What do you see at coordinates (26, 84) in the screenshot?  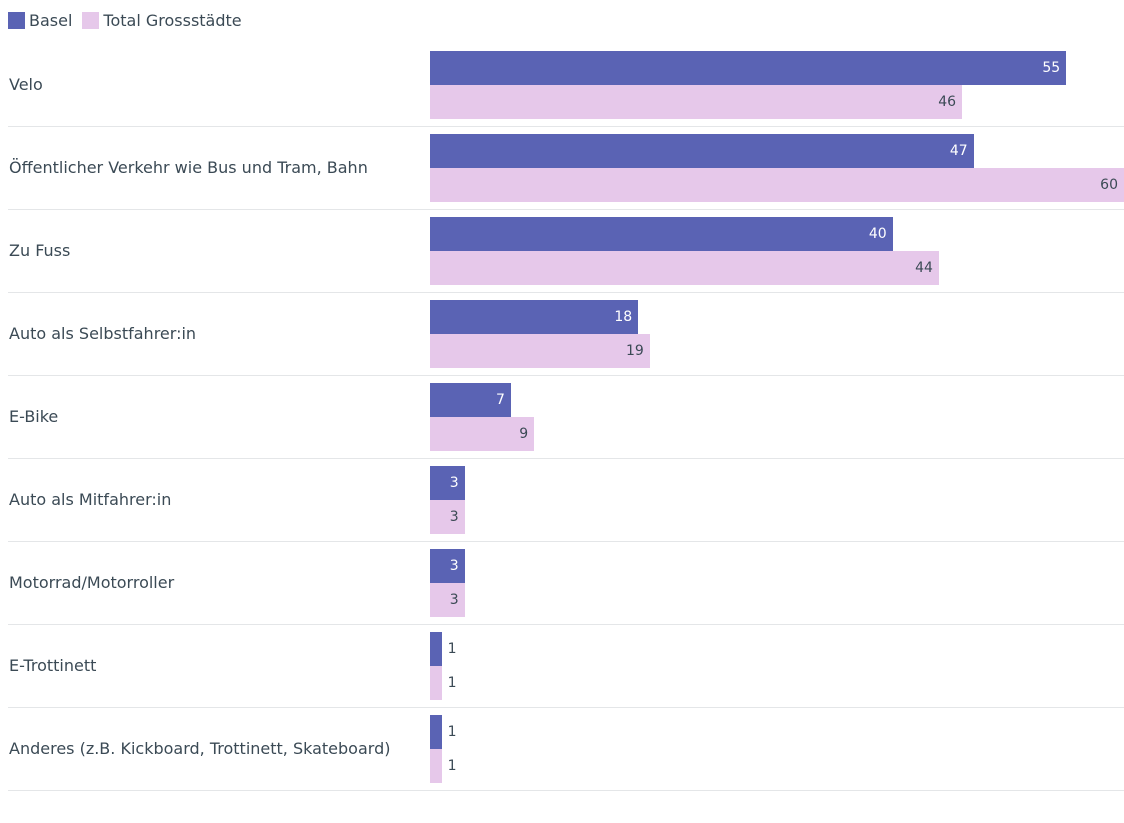 I see `category-label-velo: Velo` at bounding box center [26, 84].